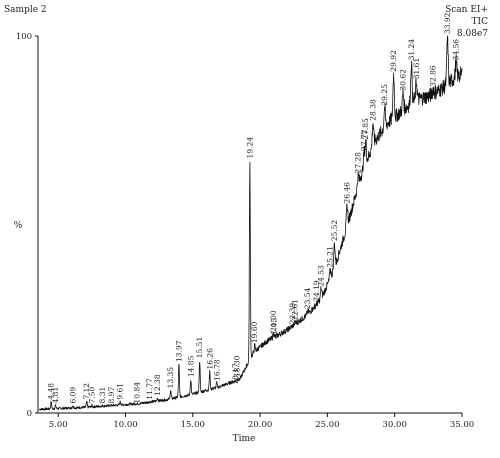 The image size is (500, 458). I want to click on x-tick-label: 20.00, so click(260, 425).